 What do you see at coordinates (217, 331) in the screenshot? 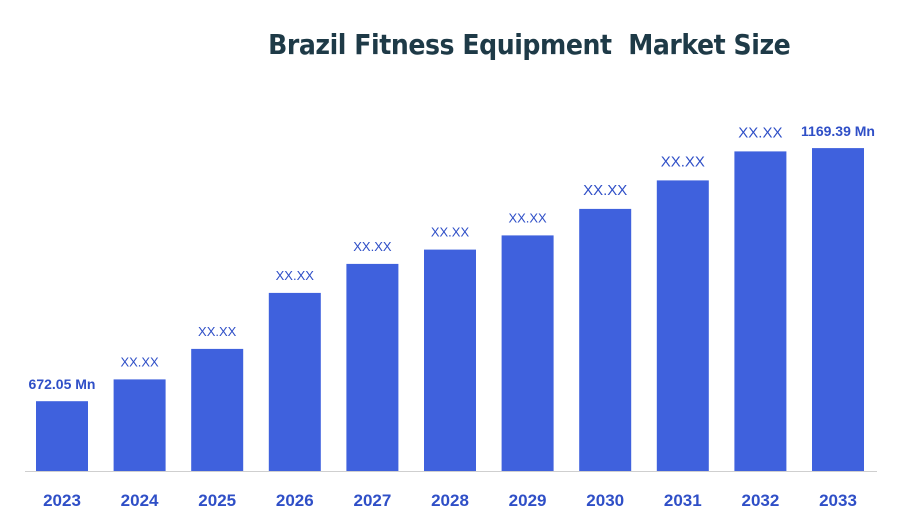
I see `data-label-2025: XX.XX` at bounding box center [217, 331].